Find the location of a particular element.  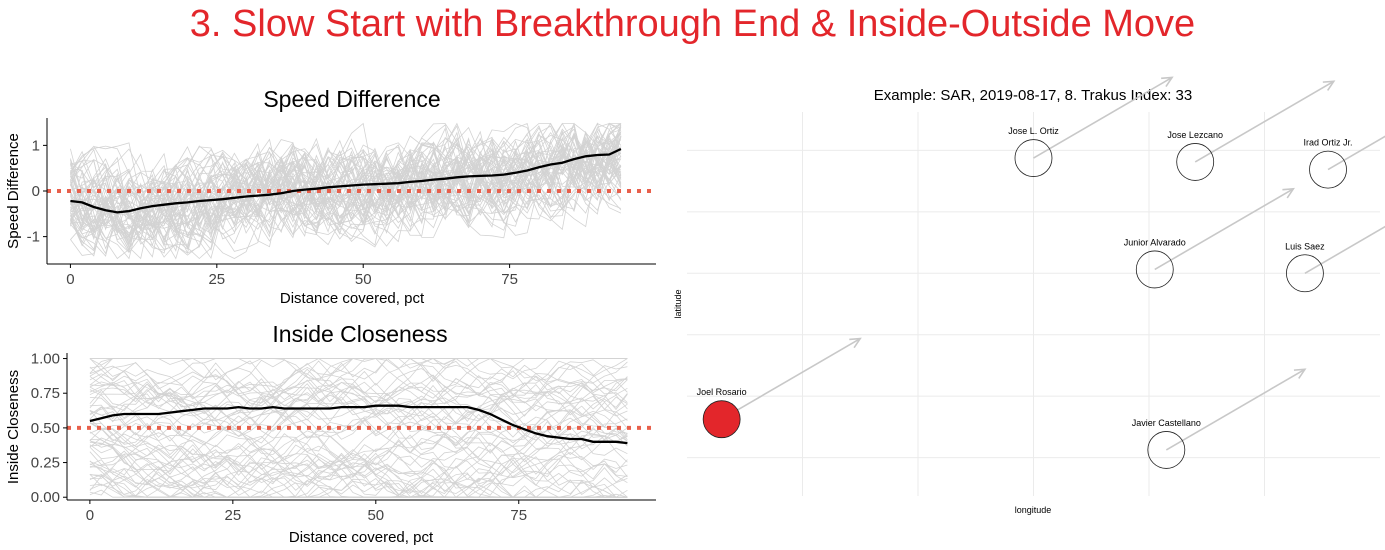

closeness-y-axis-label: Inside Closeness is located at coordinates (13, 427).